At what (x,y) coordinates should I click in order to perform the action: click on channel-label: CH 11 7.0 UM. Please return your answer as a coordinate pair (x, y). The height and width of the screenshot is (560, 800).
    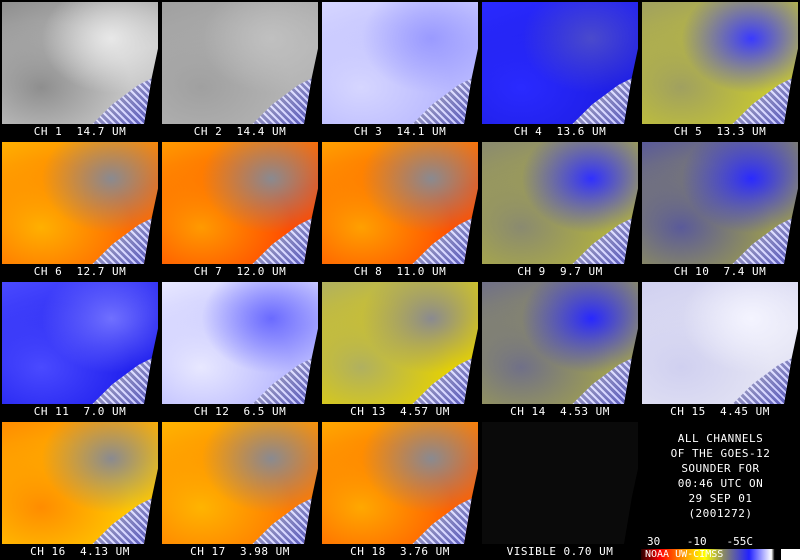
    Looking at the image, I should click on (80, 411).